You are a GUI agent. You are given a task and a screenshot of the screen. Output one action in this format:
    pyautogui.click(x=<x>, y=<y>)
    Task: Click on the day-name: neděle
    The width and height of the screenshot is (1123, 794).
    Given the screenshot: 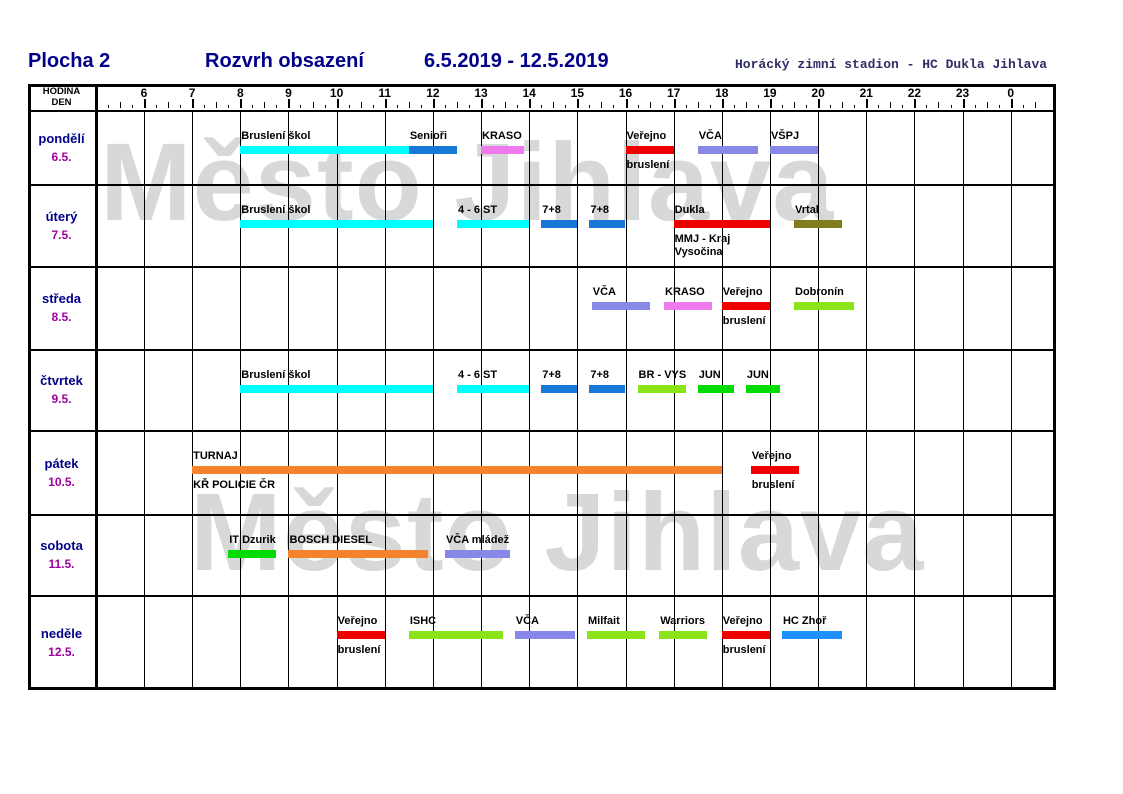 What is the action you would take?
    pyautogui.click(x=61, y=633)
    